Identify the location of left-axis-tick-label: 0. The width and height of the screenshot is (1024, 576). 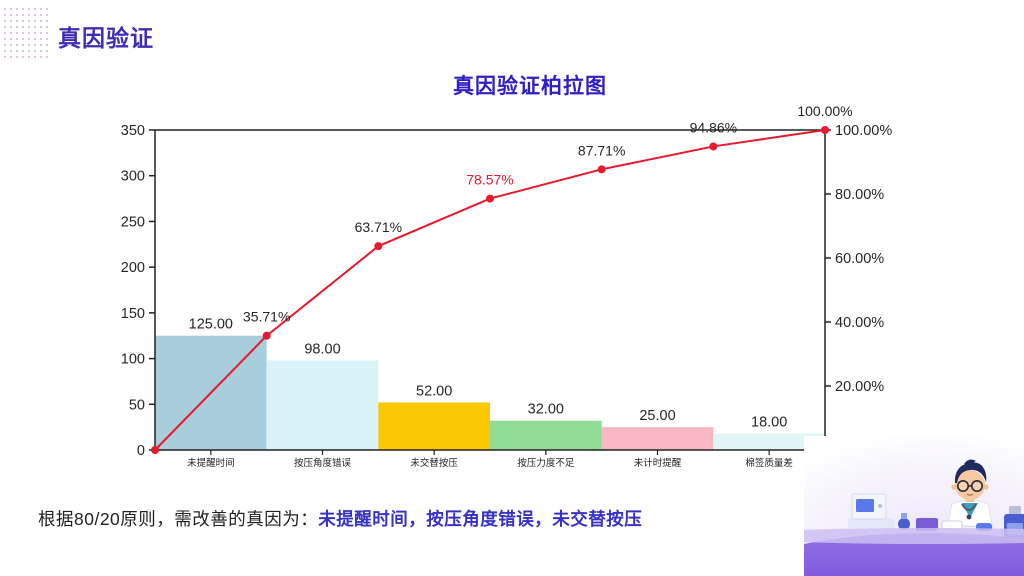
(141, 451).